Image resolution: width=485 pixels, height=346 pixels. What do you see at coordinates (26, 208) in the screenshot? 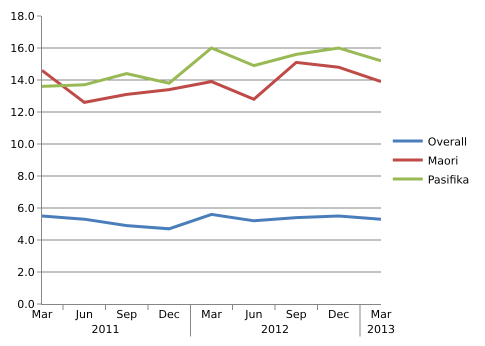
I see `y-tick-label: 6.0` at bounding box center [26, 208].